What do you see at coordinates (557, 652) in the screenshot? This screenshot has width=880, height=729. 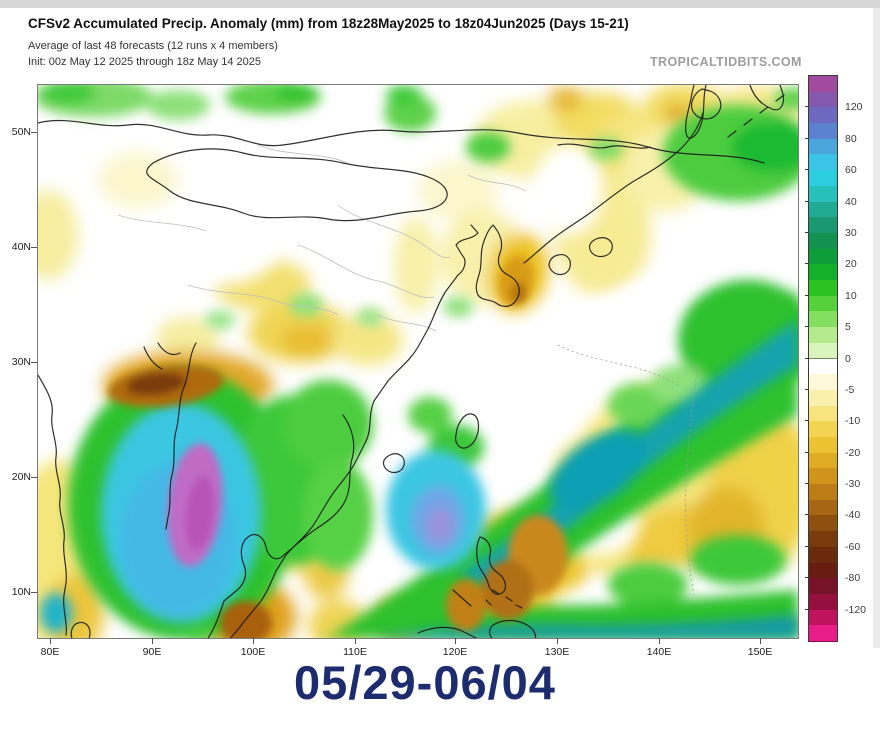 I see `x-axis-label: 130E` at bounding box center [557, 652].